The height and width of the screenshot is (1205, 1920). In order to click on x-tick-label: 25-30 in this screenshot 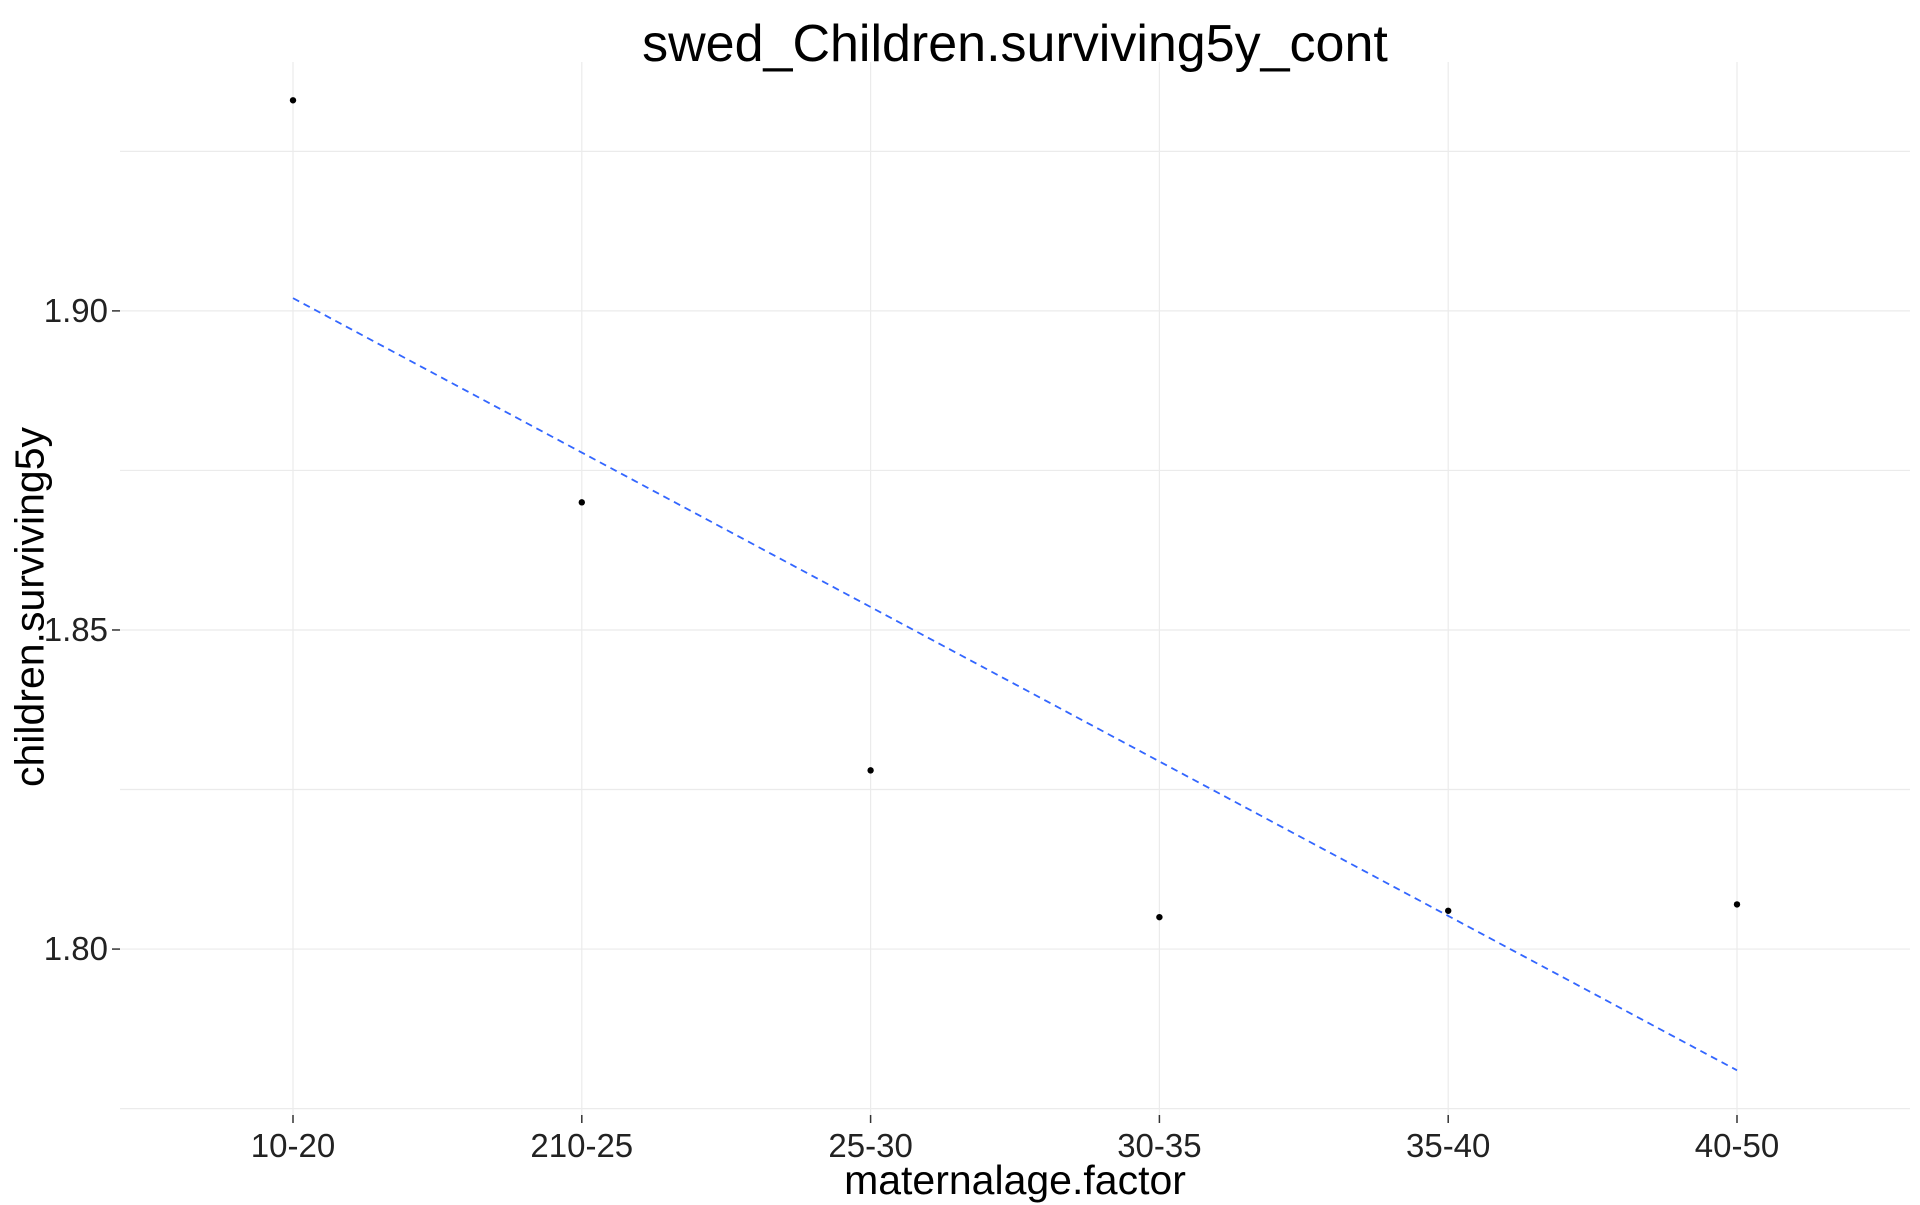, I will do `click(870, 1145)`.